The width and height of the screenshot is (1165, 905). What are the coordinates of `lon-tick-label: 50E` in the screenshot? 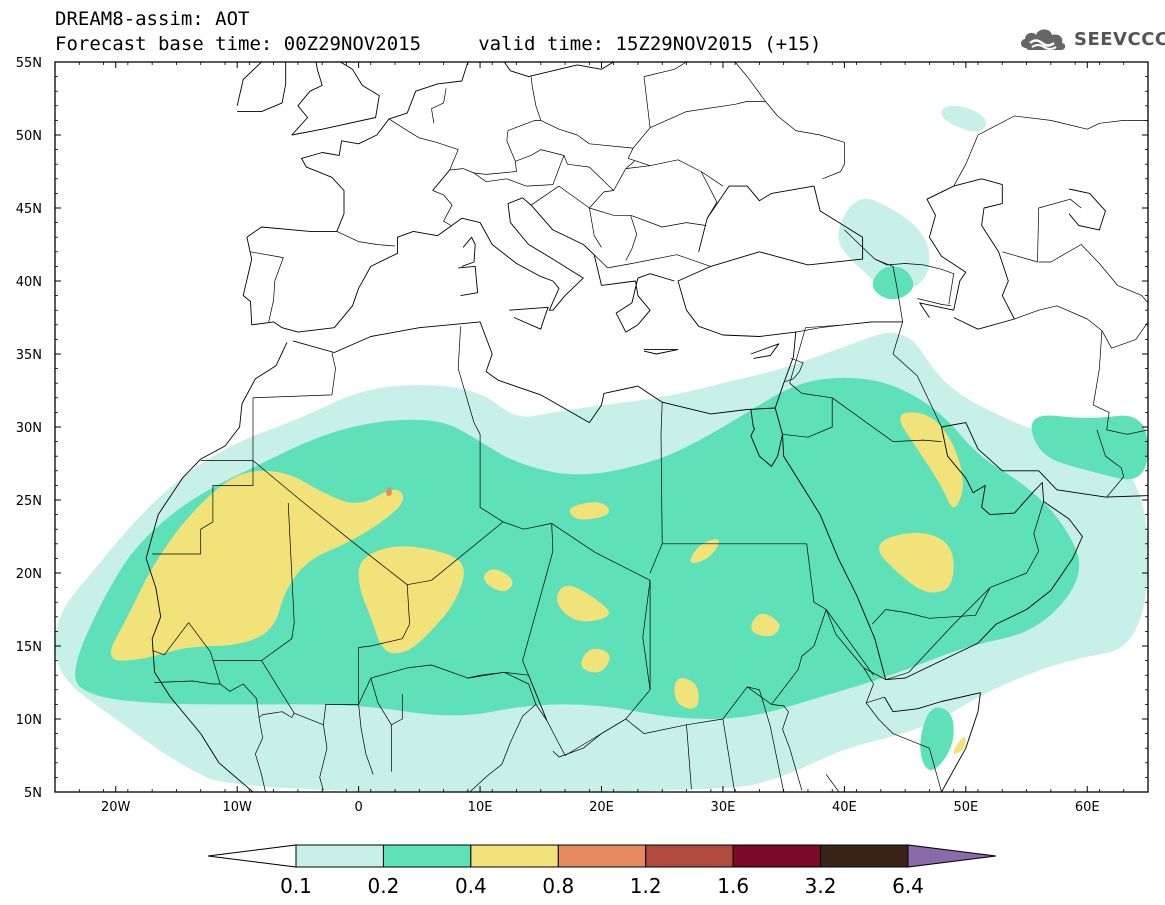 It's located at (965, 807).